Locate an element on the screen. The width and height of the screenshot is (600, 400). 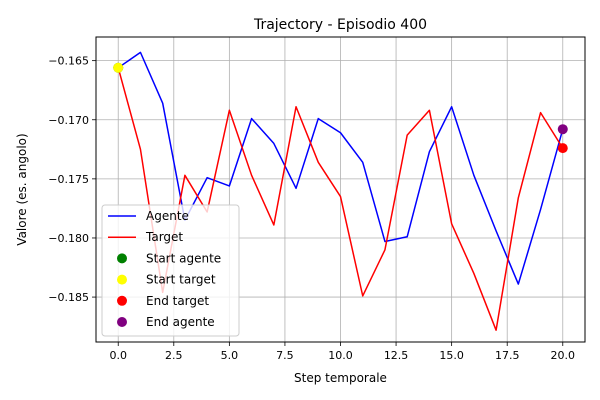
x-tick-label: 10.0 is located at coordinates (340, 355).